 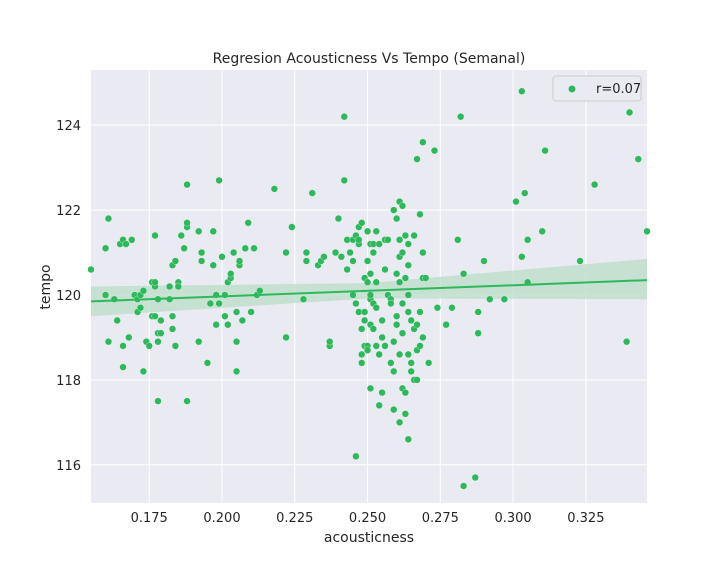 I want to click on x-tick-label: 0.200, so click(x=221, y=518).